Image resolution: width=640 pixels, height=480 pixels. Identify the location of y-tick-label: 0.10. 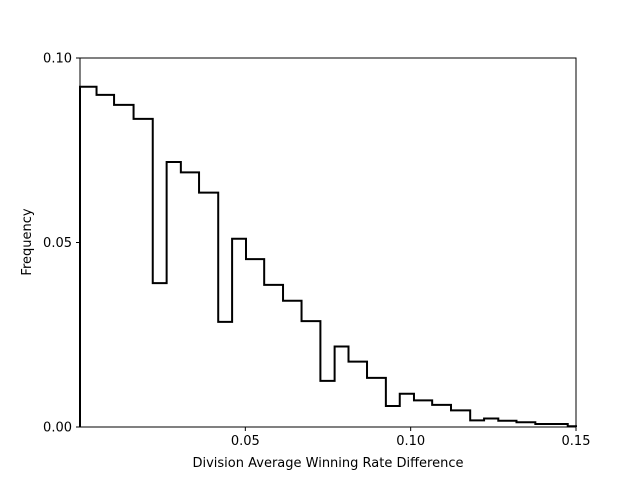
(57, 59).